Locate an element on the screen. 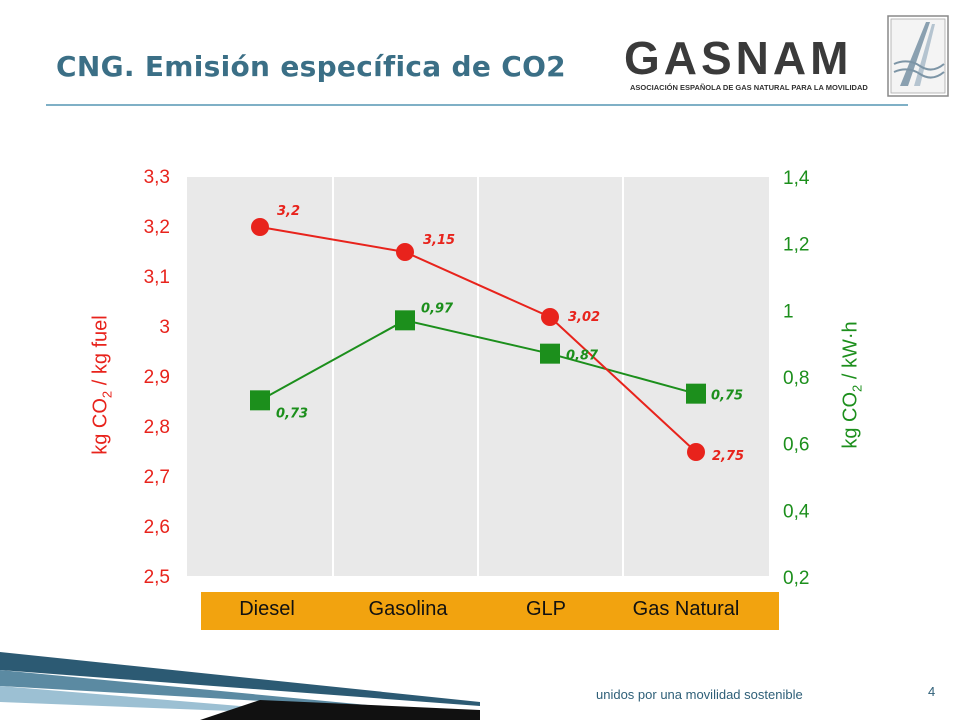 The height and width of the screenshot is (720, 960). y-axis-right-title: kg CO2 / kW·h is located at coordinates (852, 385).